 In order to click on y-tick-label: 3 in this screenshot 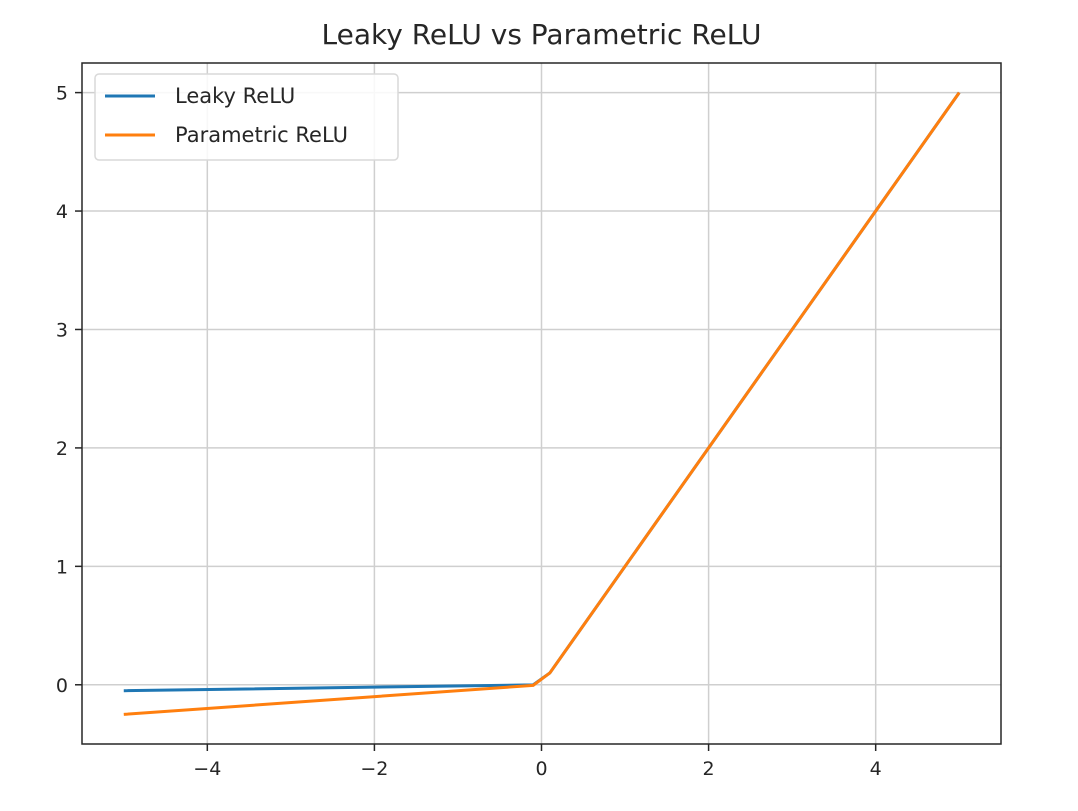, I will do `click(62, 330)`.